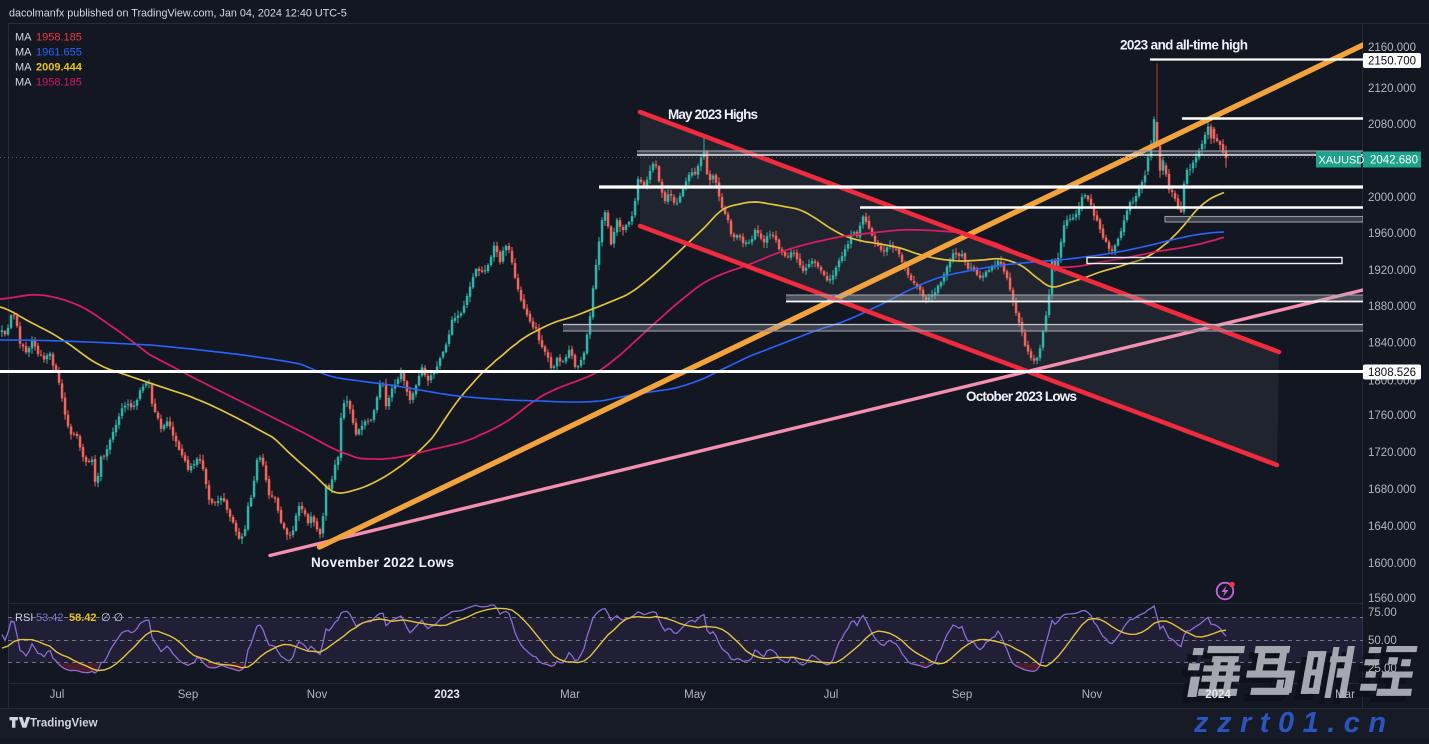 The height and width of the screenshot is (744, 1429). Describe the element at coordinates (1021, 396) in the screenshot. I see `svg-text: October 2023 Lows` at that location.